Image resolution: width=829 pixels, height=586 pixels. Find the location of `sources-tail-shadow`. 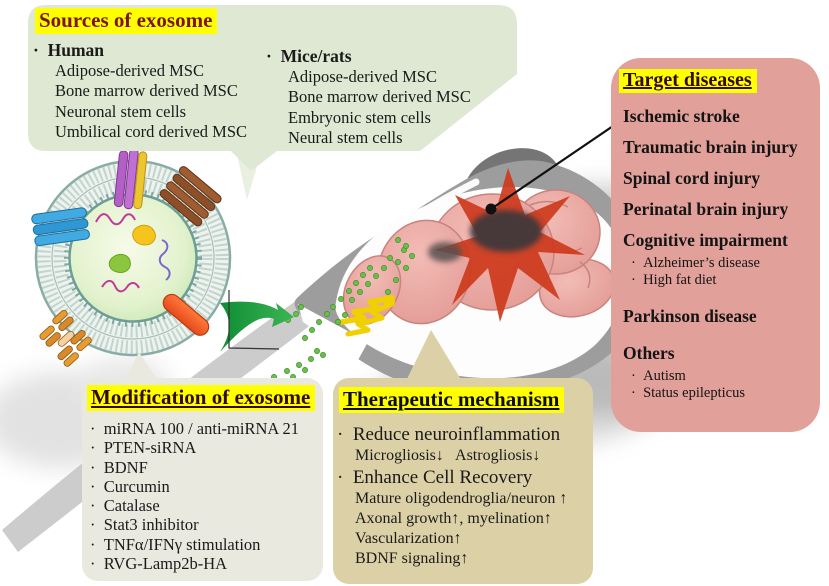

sources-tail-shadow is located at coordinates (249, 175).